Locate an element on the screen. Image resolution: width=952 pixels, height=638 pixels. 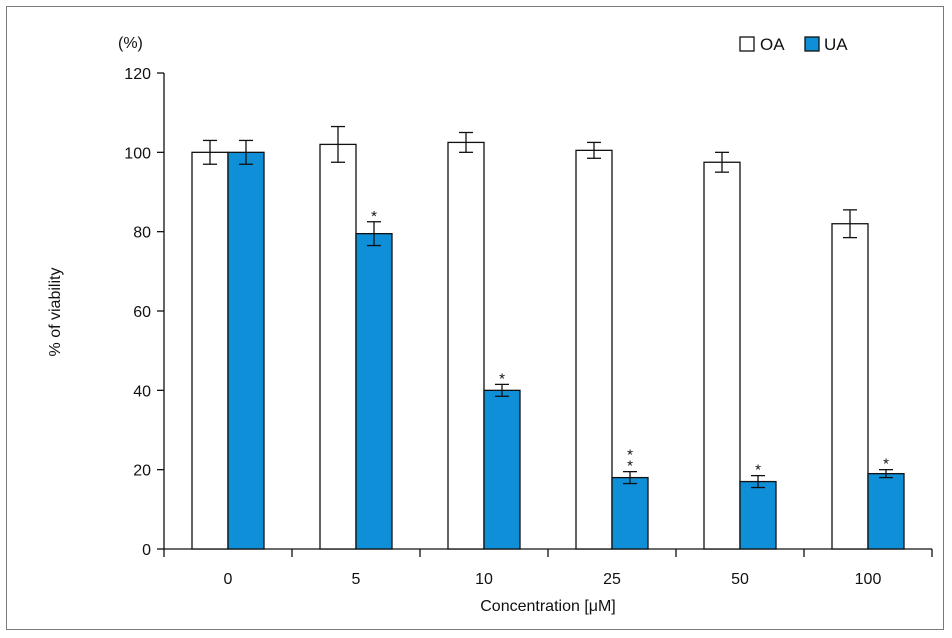
y-tick-label: 0 is located at coordinates (146, 550).